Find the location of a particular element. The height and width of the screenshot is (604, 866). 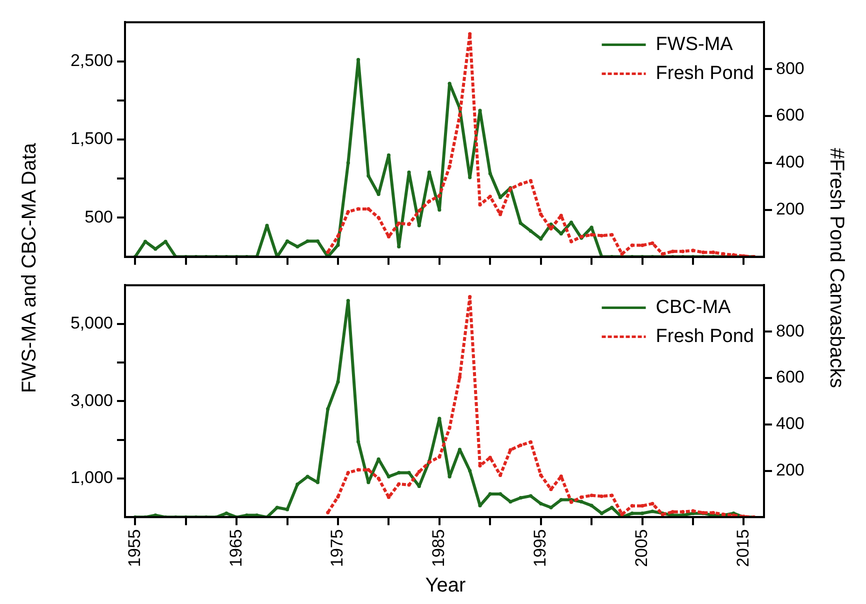

x-tick-label: 1965 is located at coordinates (236, 548).